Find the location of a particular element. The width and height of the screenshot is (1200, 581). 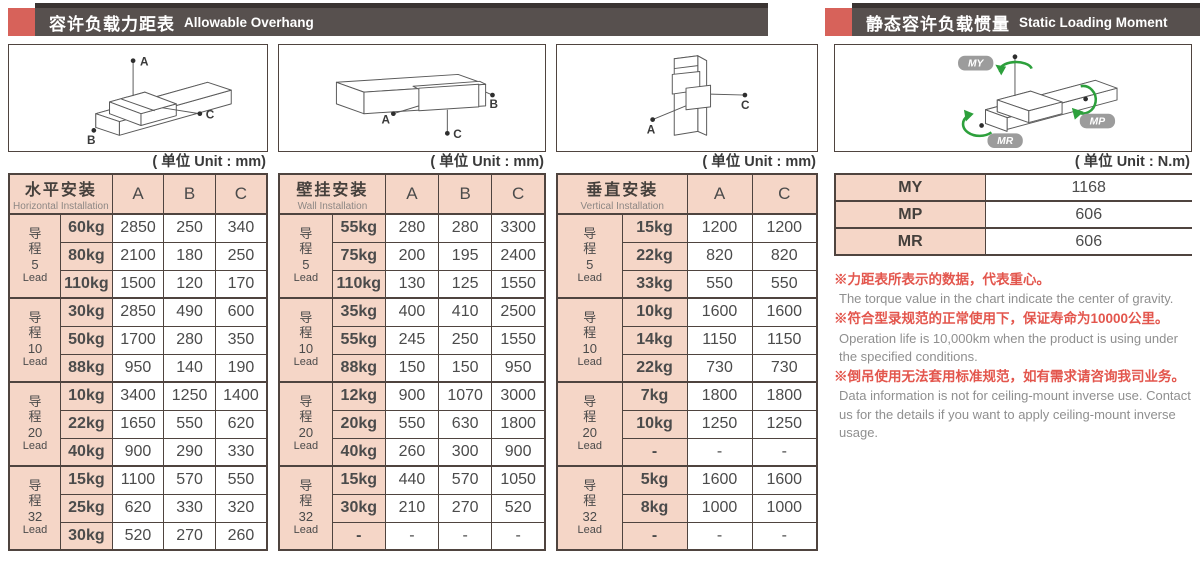

point-label-b: B is located at coordinates (494, 104).